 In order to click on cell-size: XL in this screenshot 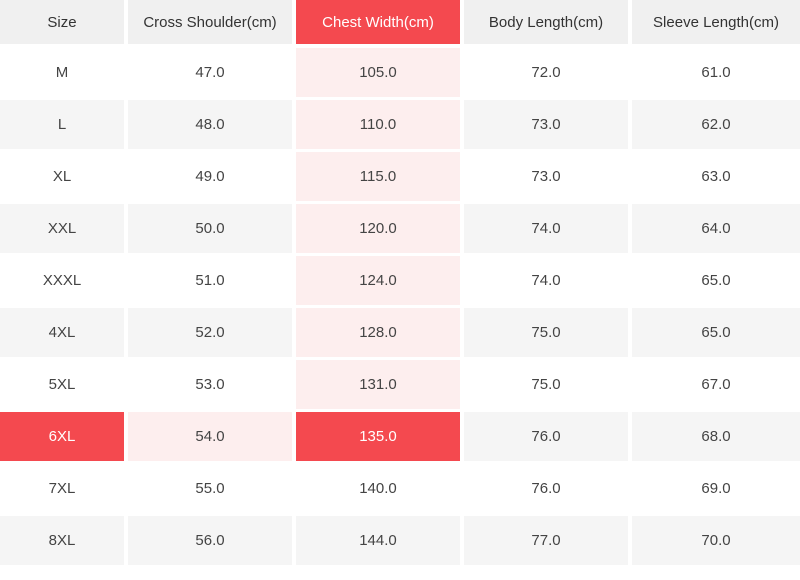, I will do `click(64, 178)`.